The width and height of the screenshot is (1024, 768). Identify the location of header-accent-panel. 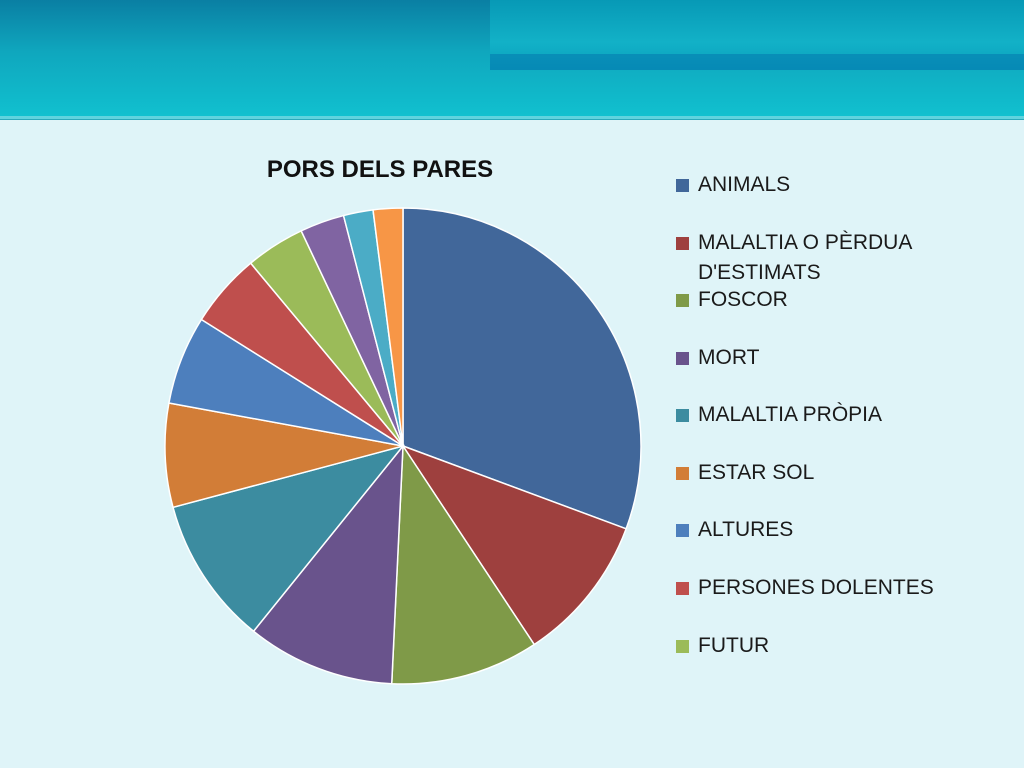
(757, 35).